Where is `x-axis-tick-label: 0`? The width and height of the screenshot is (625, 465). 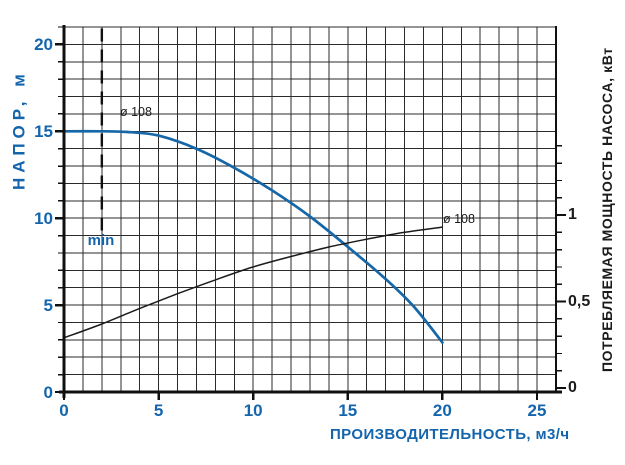 x-axis-tick-label: 0 is located at coordinates (64, 410).